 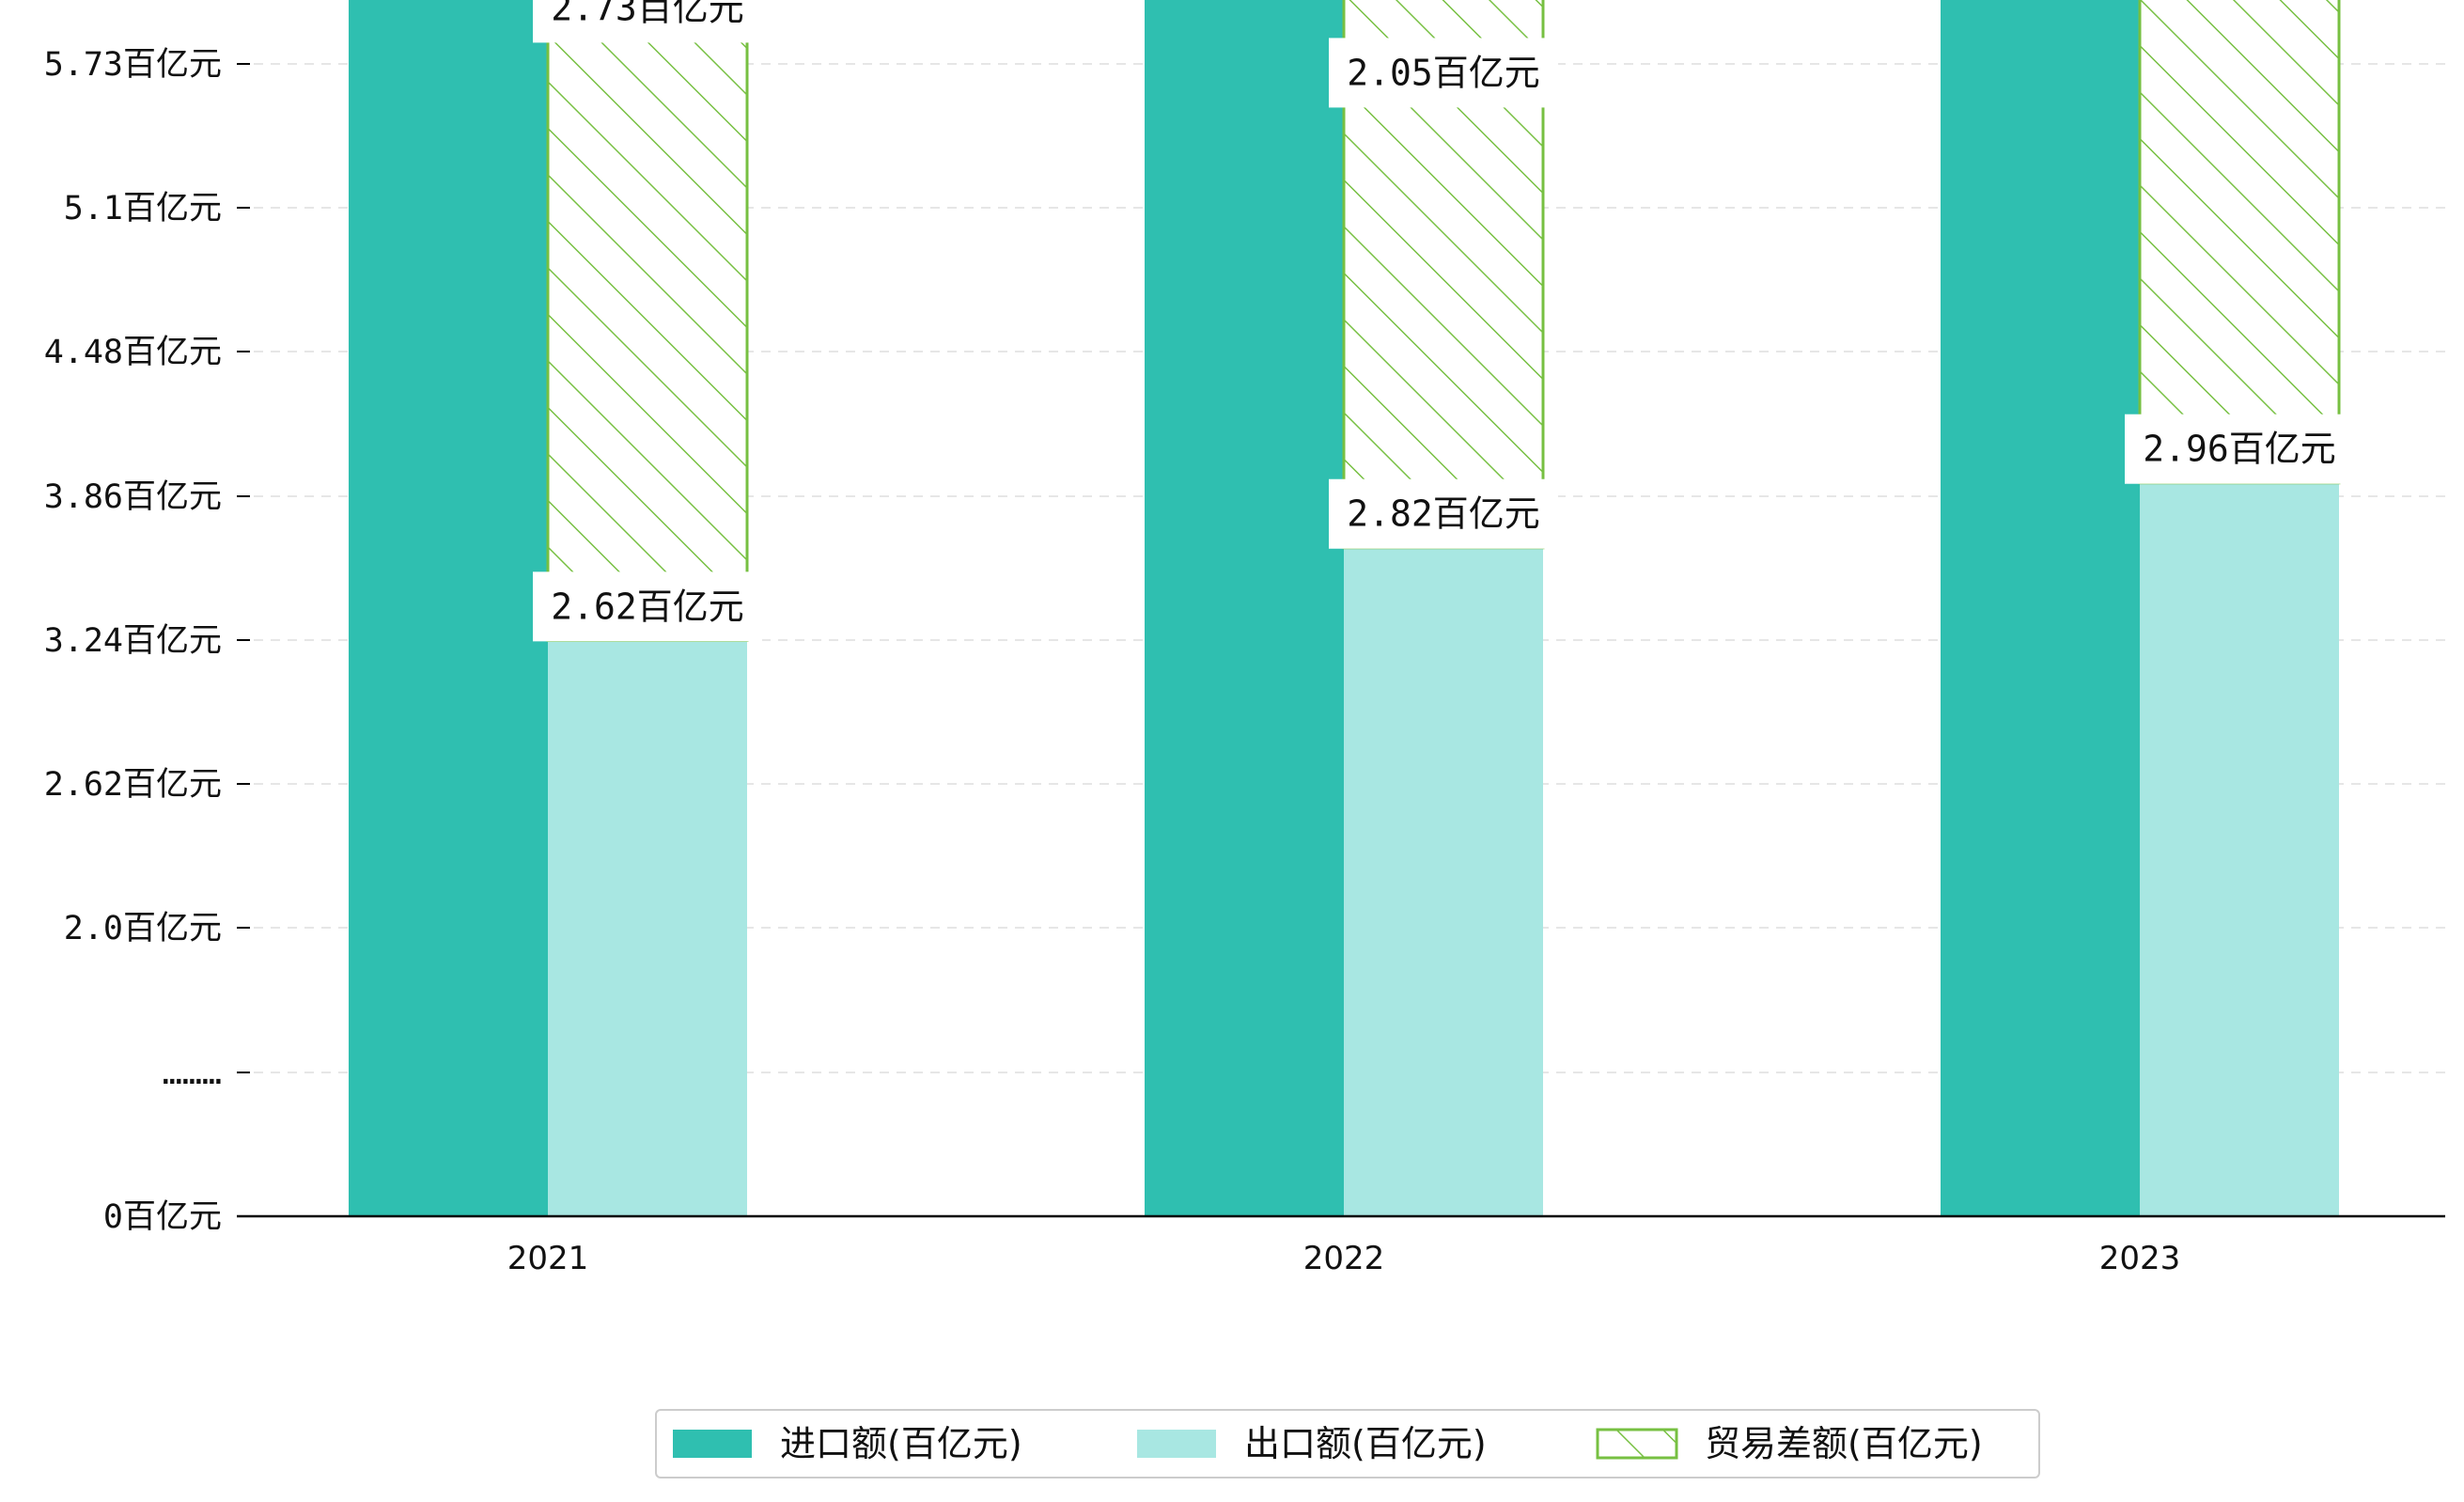 I want to click on legend-label-import: 进口额(百亿元), so click(x=901, y=1444).